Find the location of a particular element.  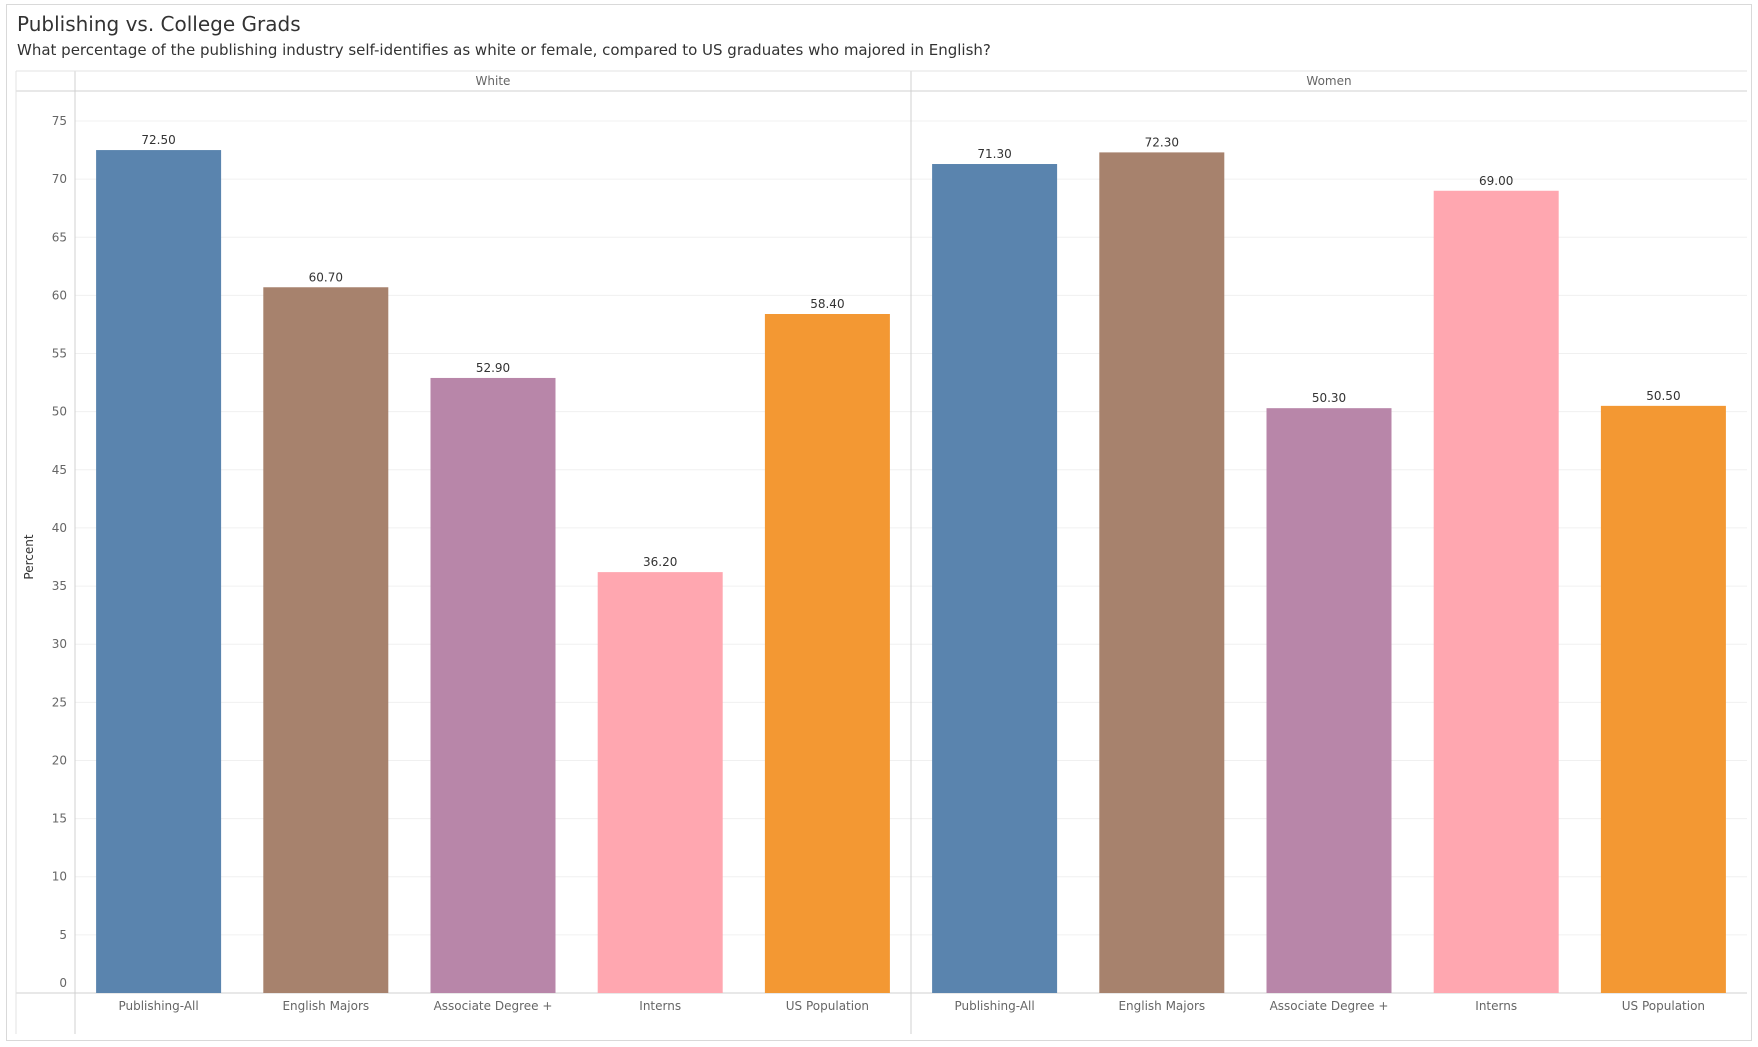

y-tick-label: 0 is located at coordinates (63, 983).